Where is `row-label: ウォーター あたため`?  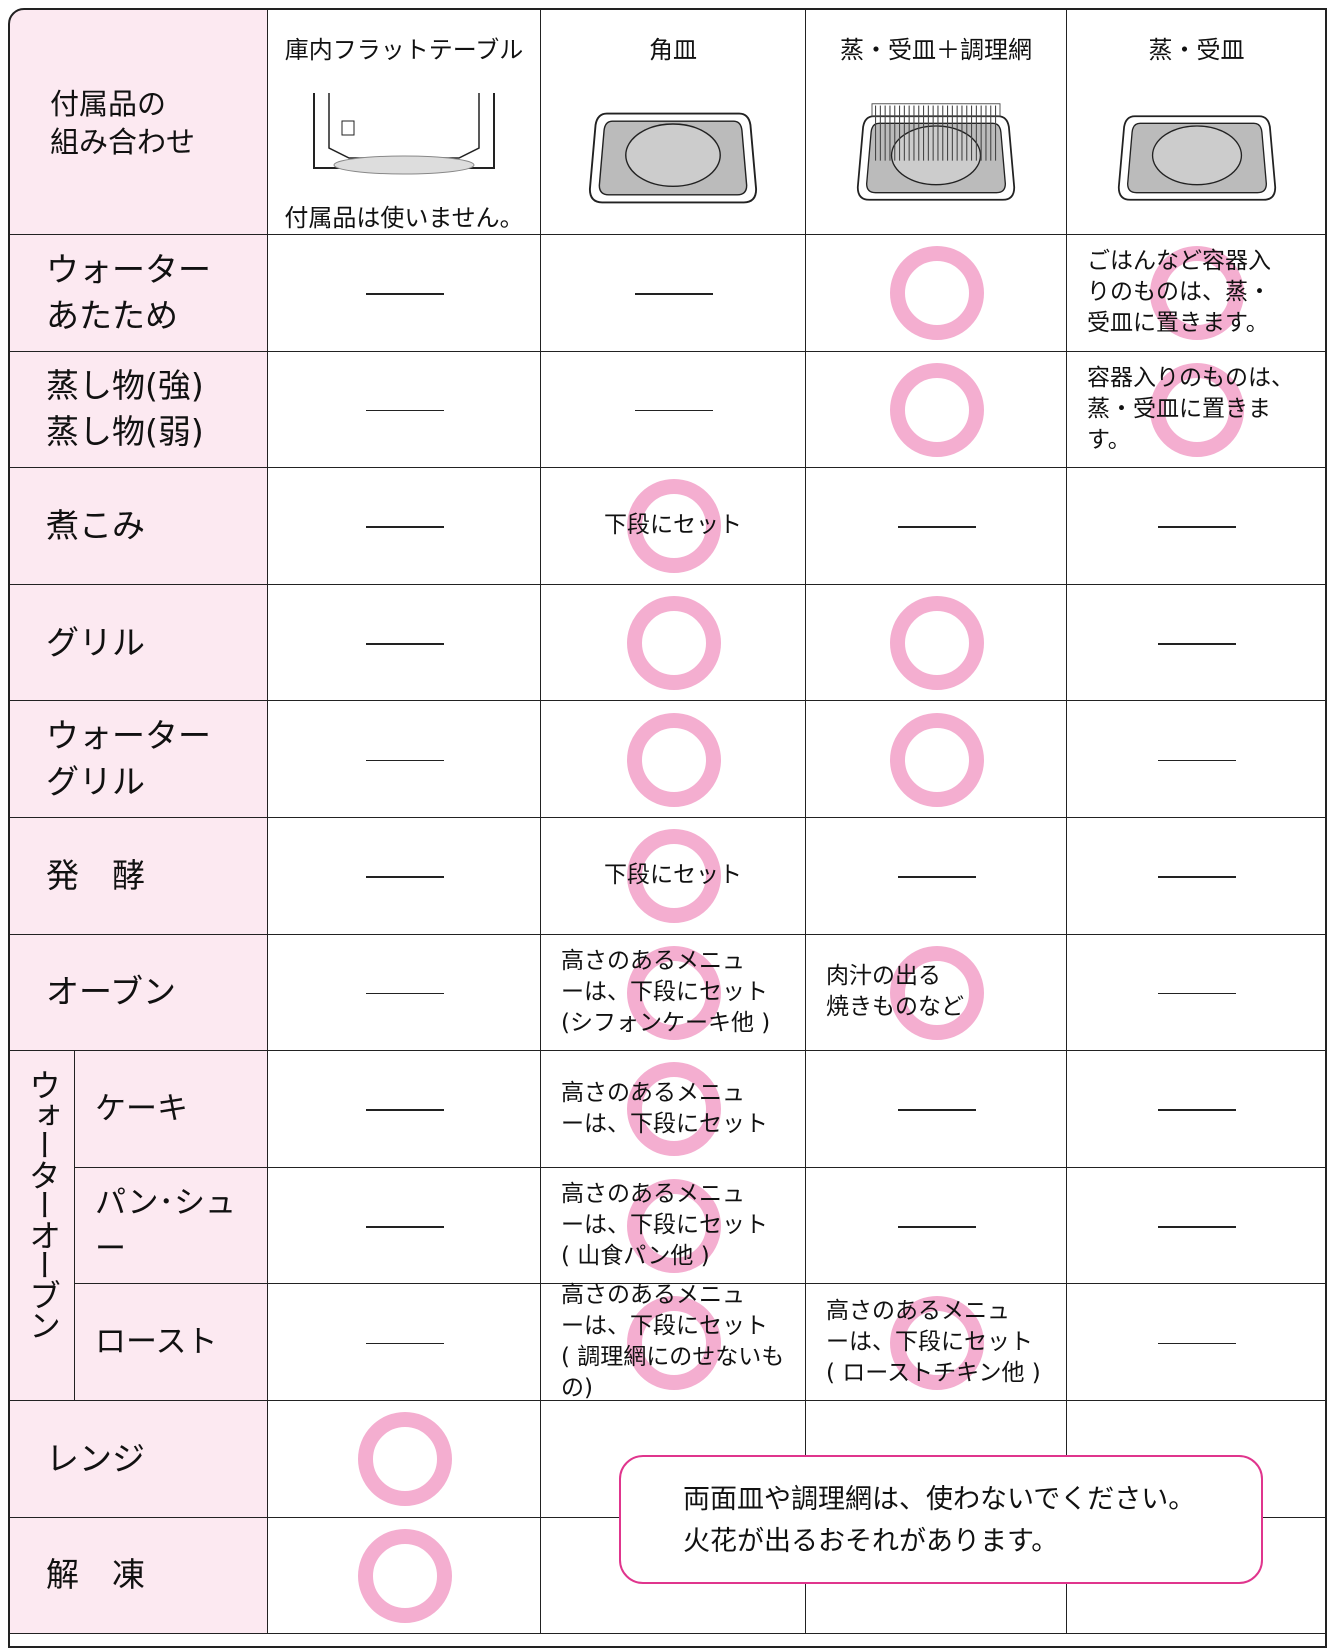 row-label: ウォーター あたため is located at coordinates (128, 292).